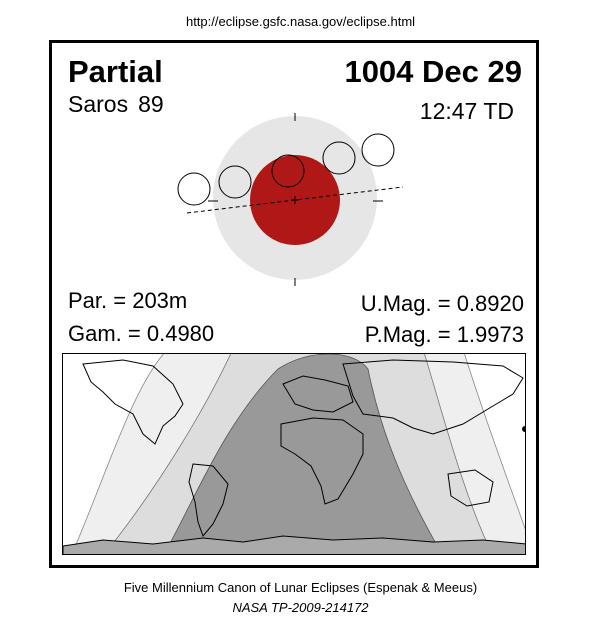  I want to click on continent-australia, so click(470, 488).